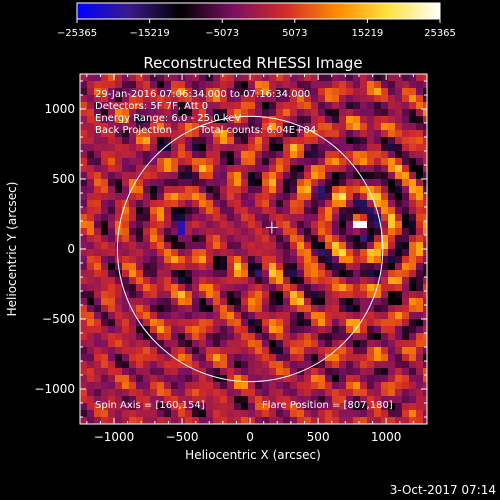  Describe the element at coordinates (271, 227) in the screenshot. I see `spin-axis-crosshair` at that location.